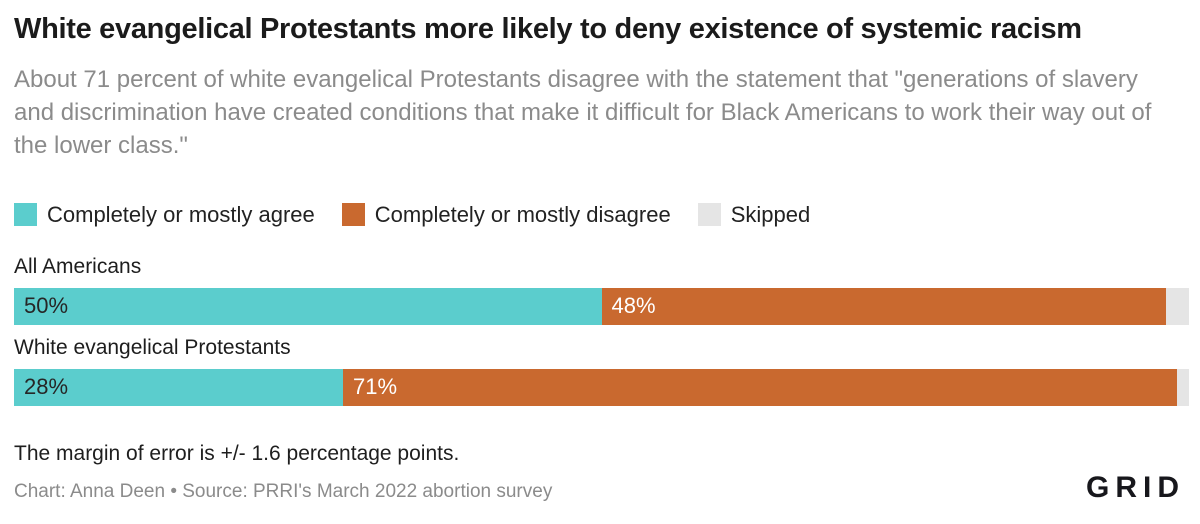 Image resolution: width=1200 pixels, height=524 pixels. I want to click on bar-value-label: 48%, so click(633, 306).